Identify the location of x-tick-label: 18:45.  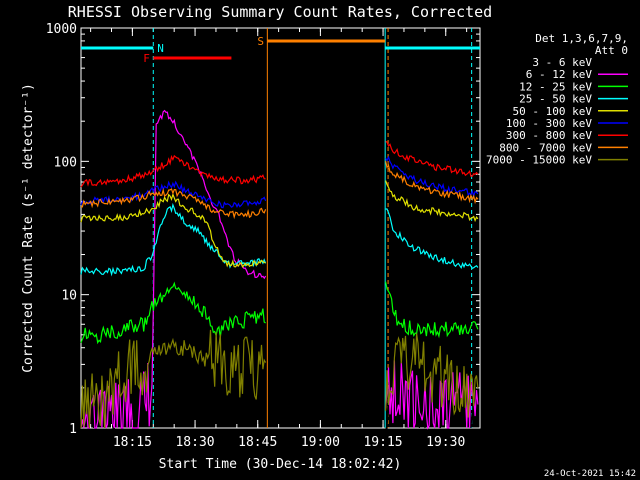
(257, 442).